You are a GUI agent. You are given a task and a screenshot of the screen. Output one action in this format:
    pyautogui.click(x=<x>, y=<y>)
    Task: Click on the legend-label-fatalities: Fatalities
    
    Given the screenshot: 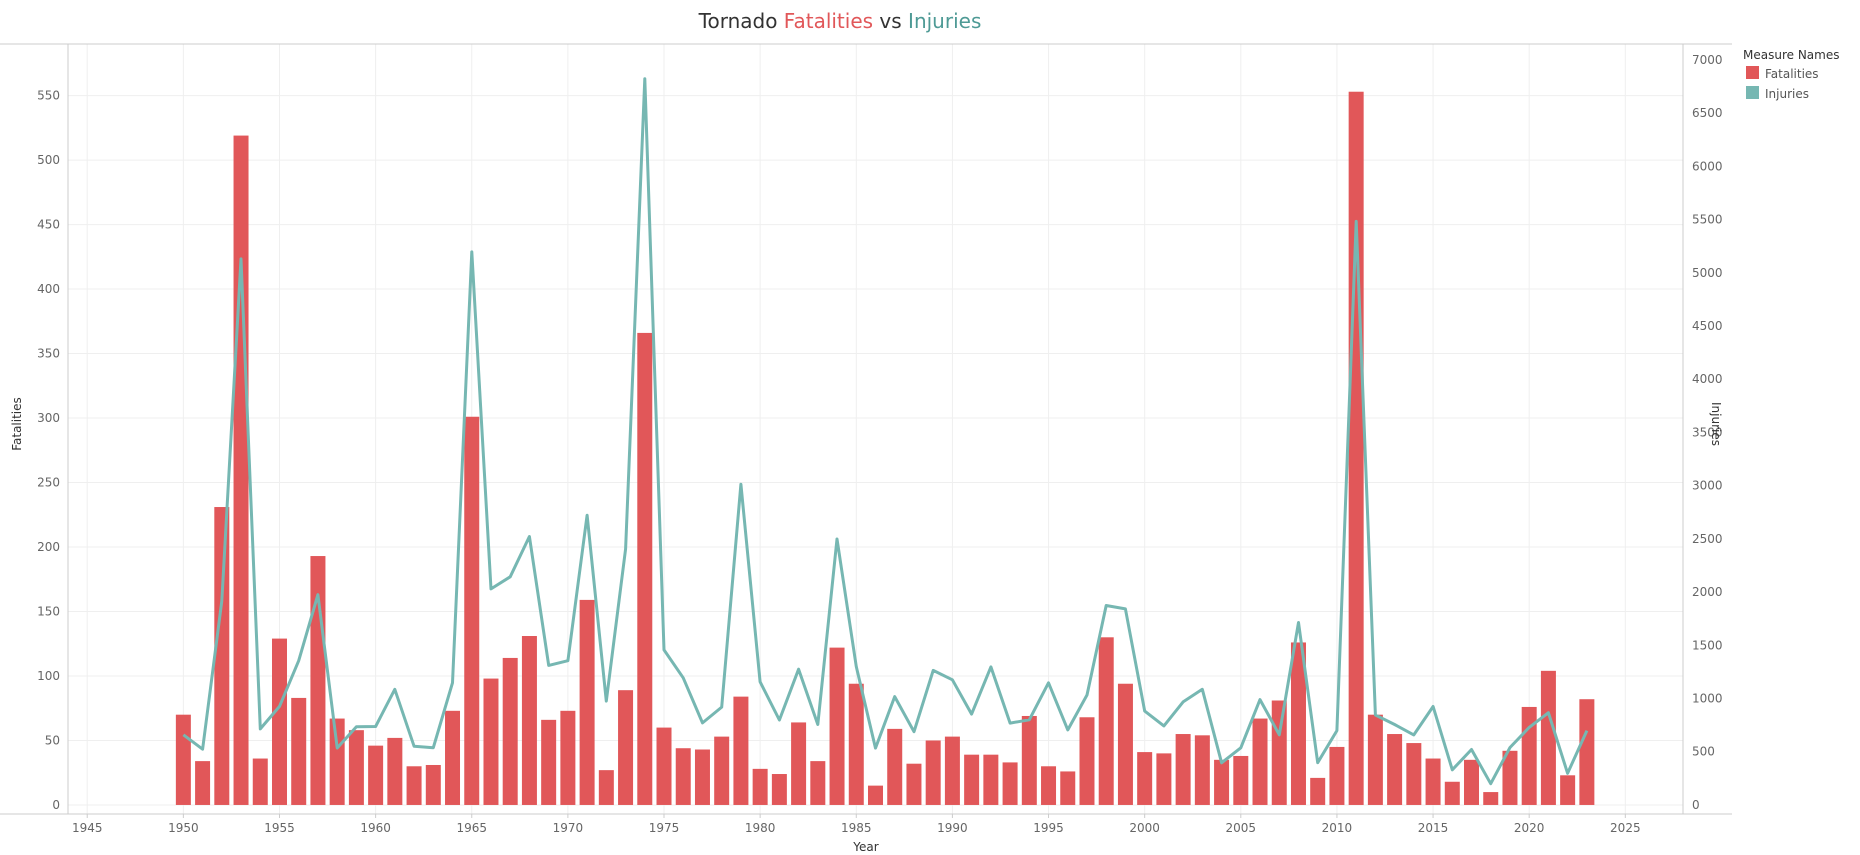 What is the action you would take?
    pyautogui.click(x=1792, y=74)
    